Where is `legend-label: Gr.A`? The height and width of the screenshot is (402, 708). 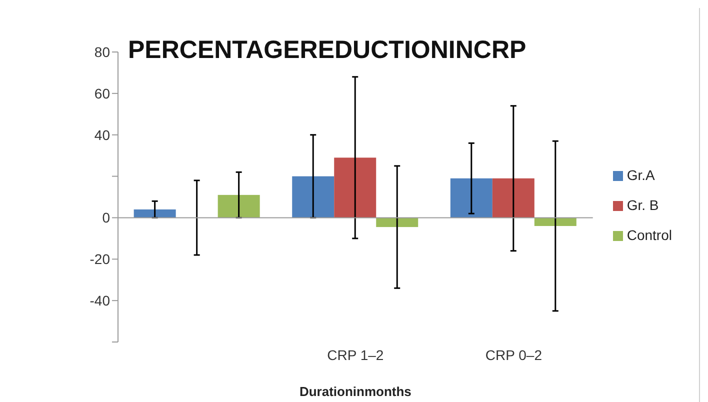 legend-label: Gr.A is located at coordinates (640, 175).